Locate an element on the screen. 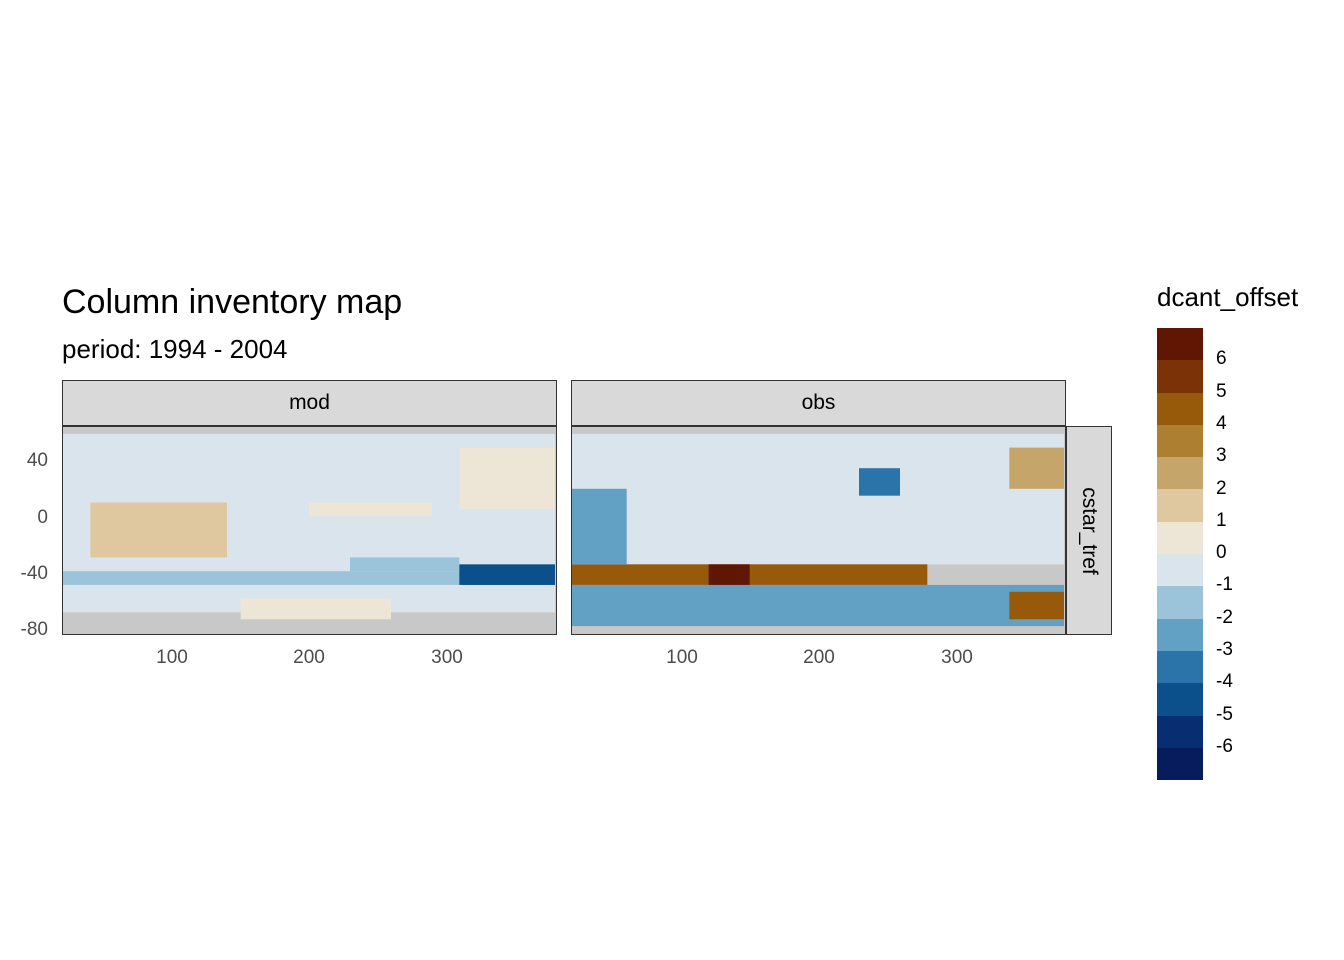 The image size is (1344, 960). legend-label: 6 is located at coordinates (1221, 359).